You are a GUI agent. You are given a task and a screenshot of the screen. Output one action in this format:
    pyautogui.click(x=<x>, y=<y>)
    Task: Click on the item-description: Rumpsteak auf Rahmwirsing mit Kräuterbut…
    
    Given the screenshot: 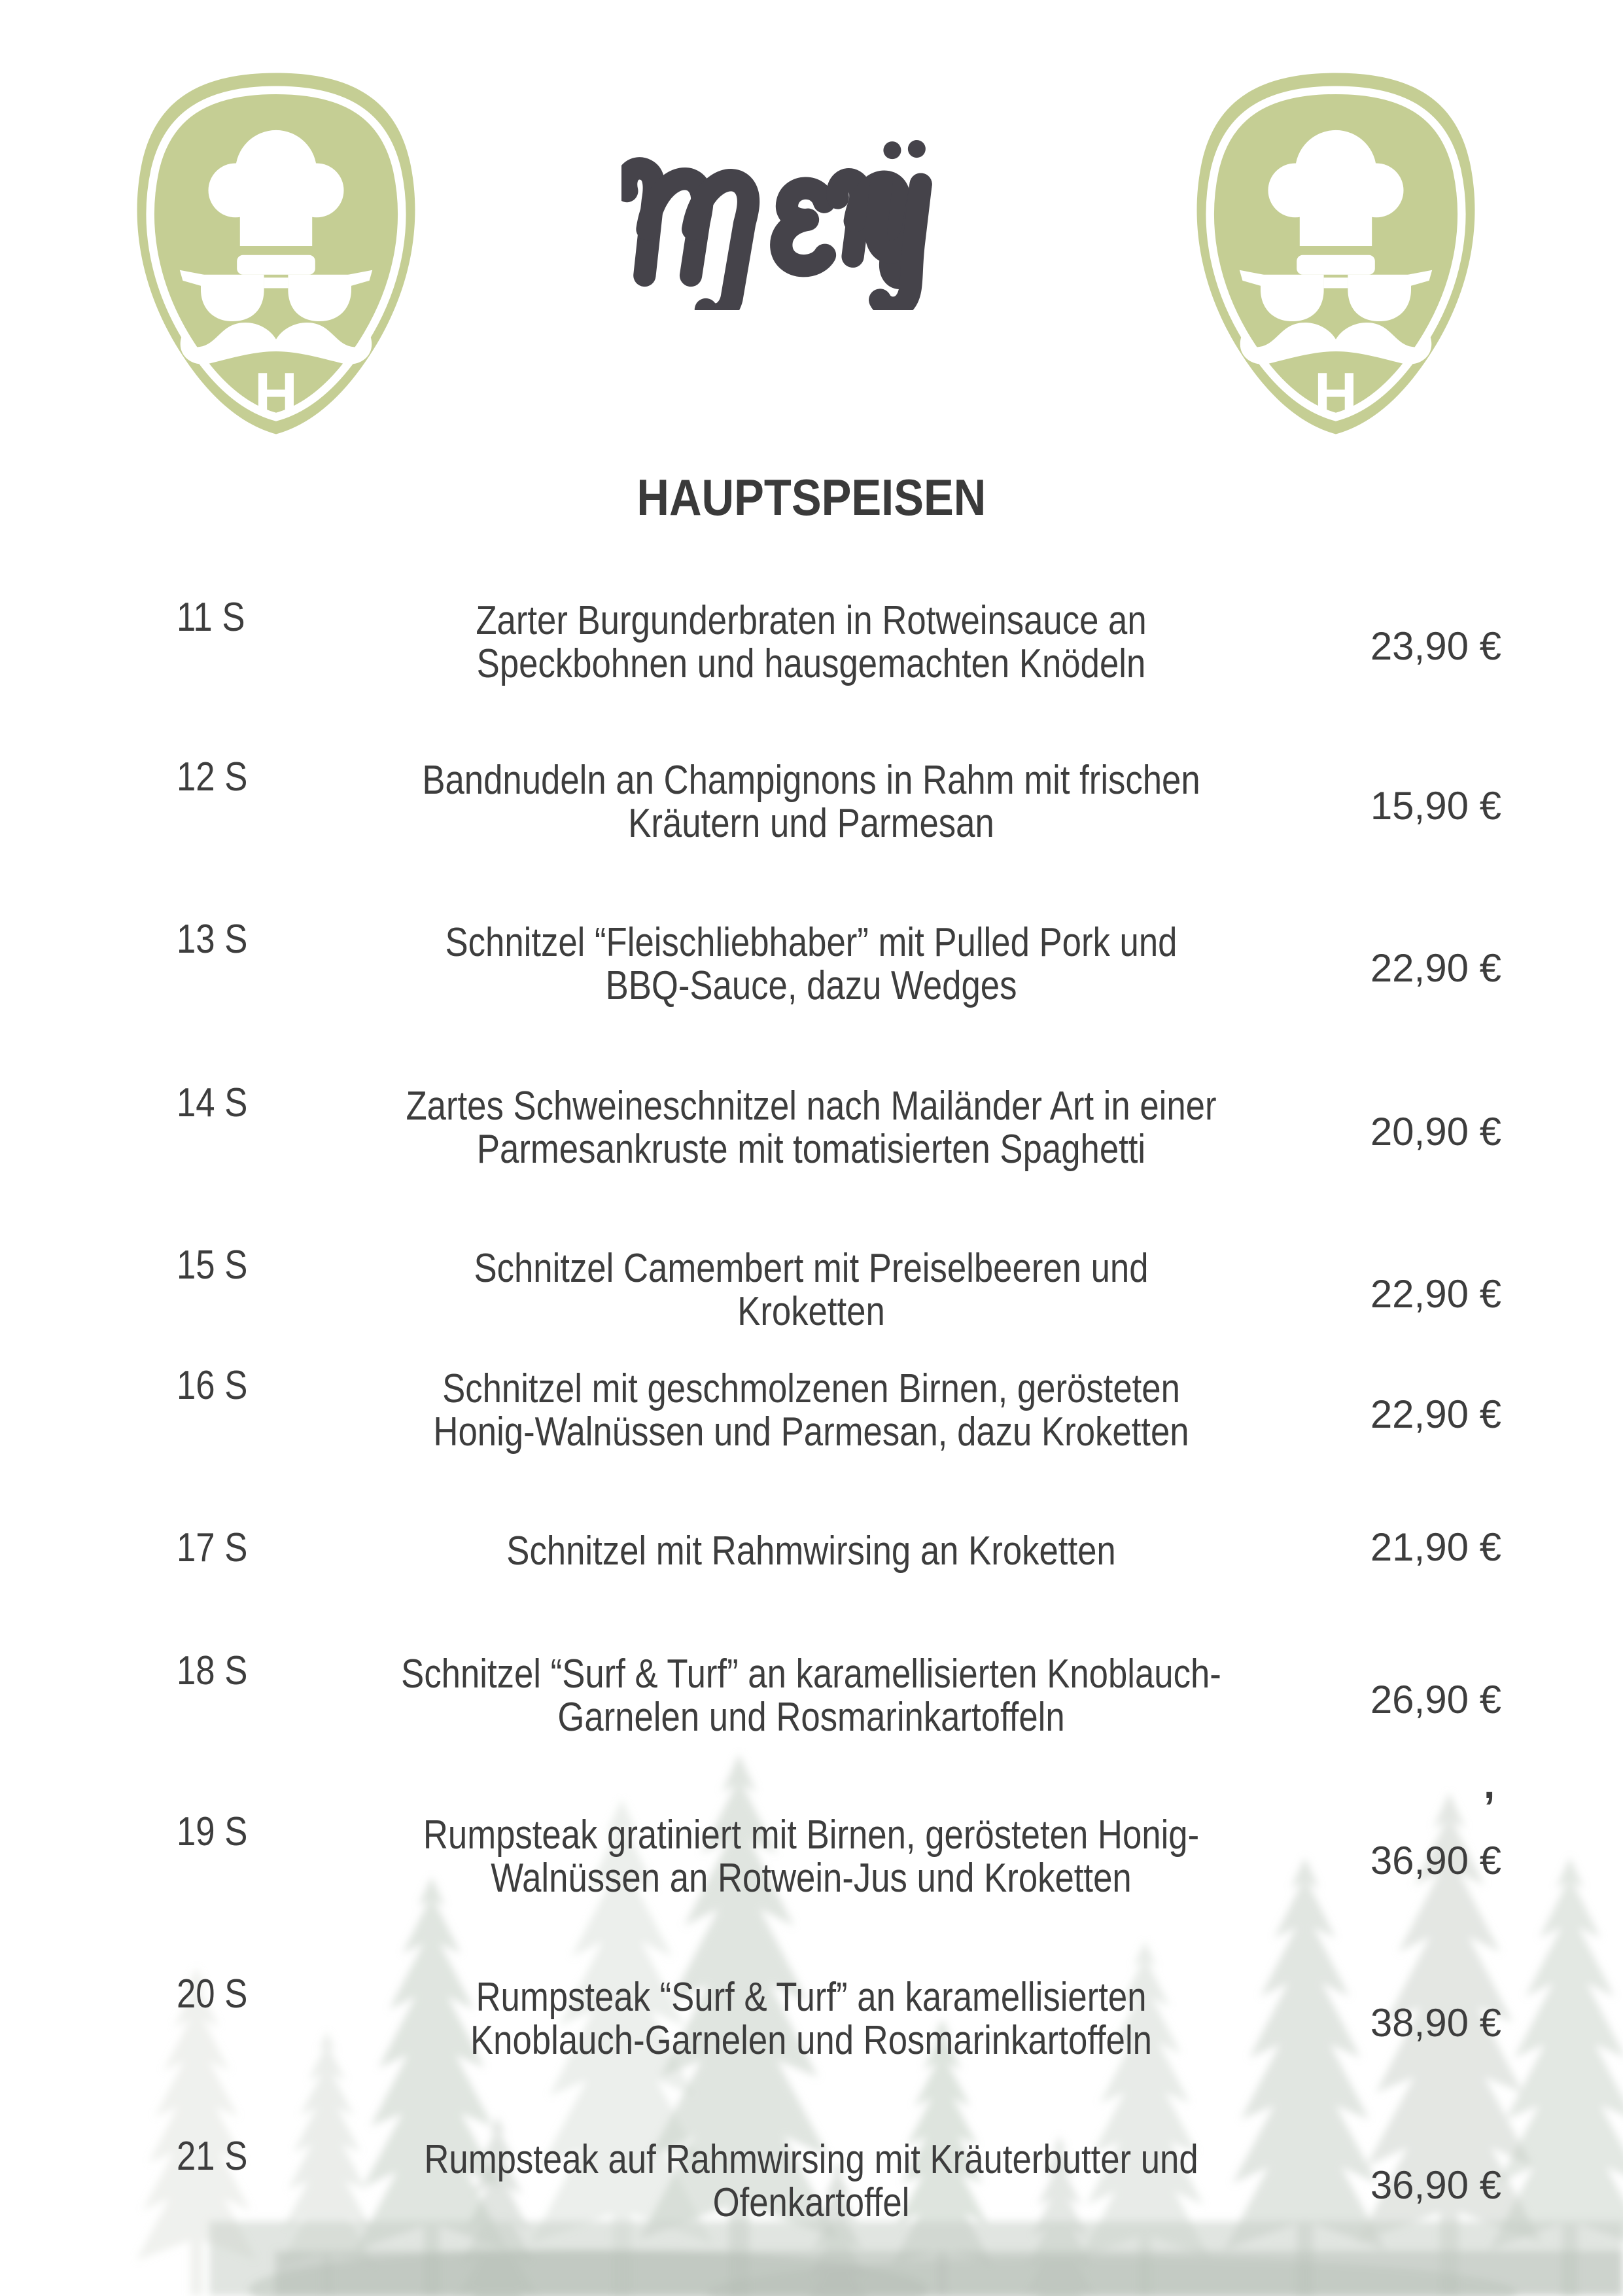 What is the action you would take?
    pyautogui.click(x=811, y=2181)
    